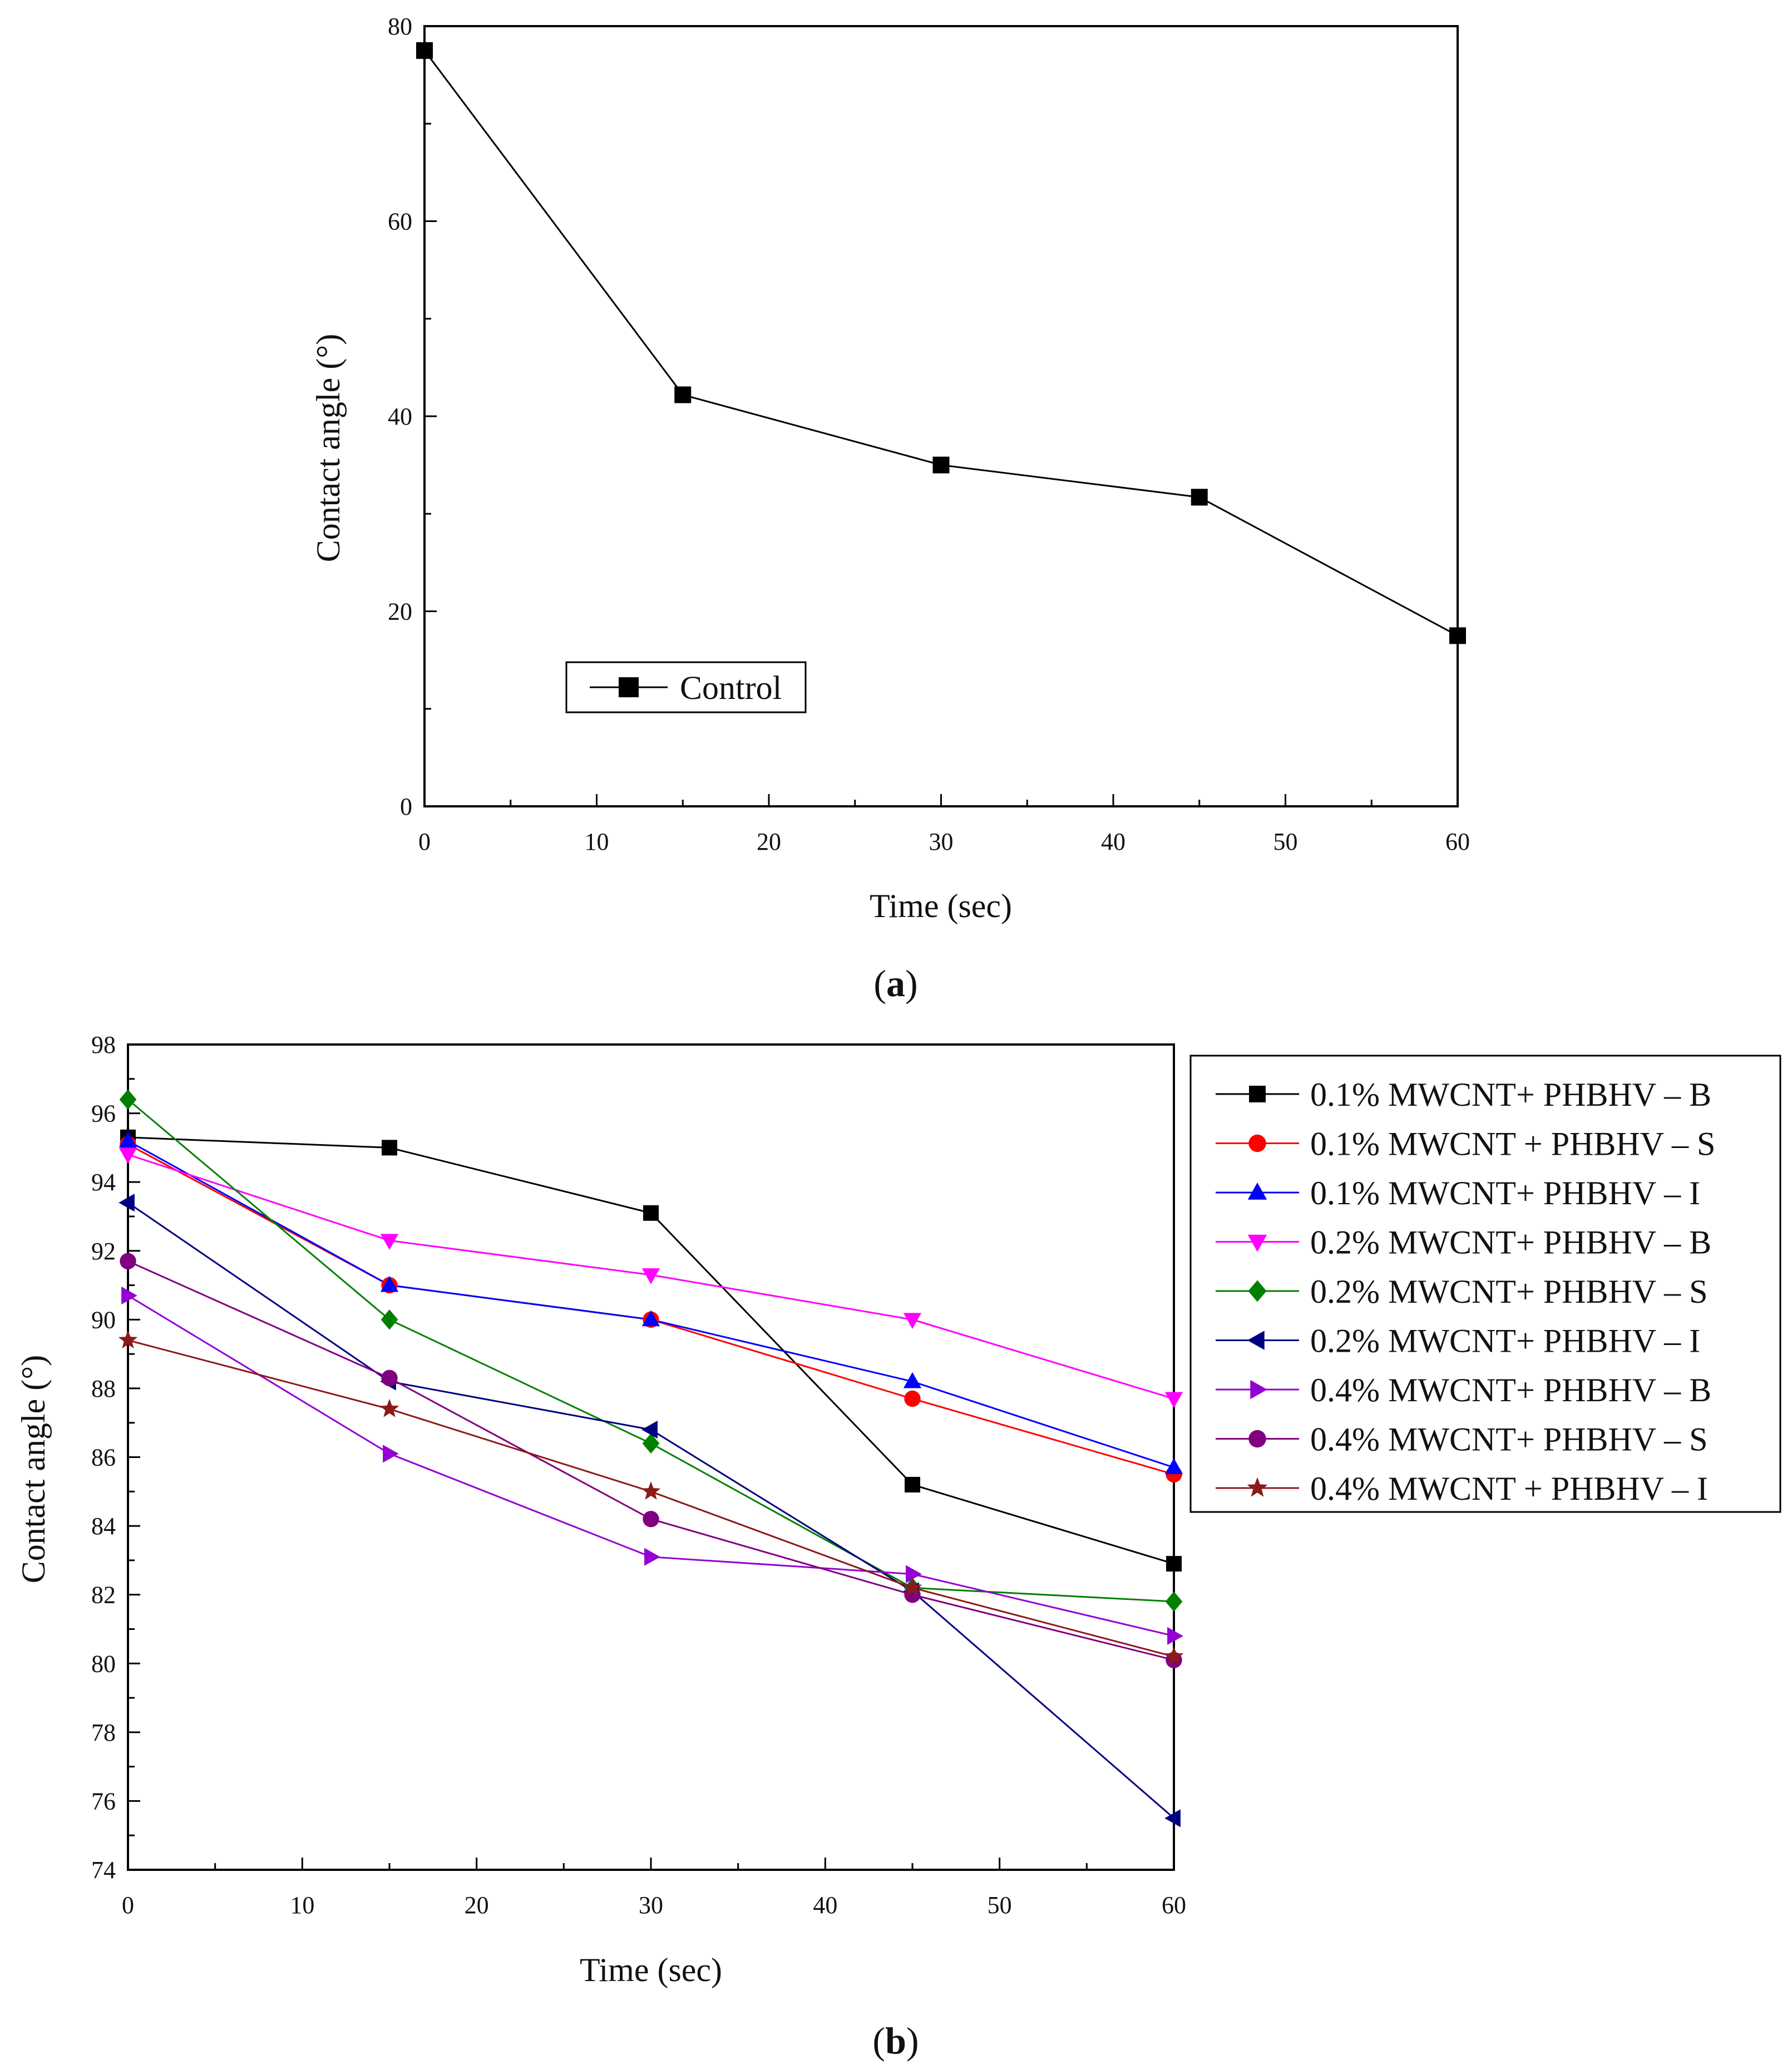 The width and height of the screenshot is (1792, 2064). I want to click on legend-label-2: 0.1% MWCNT+ PHBHV – I, so click(1505, 1193).